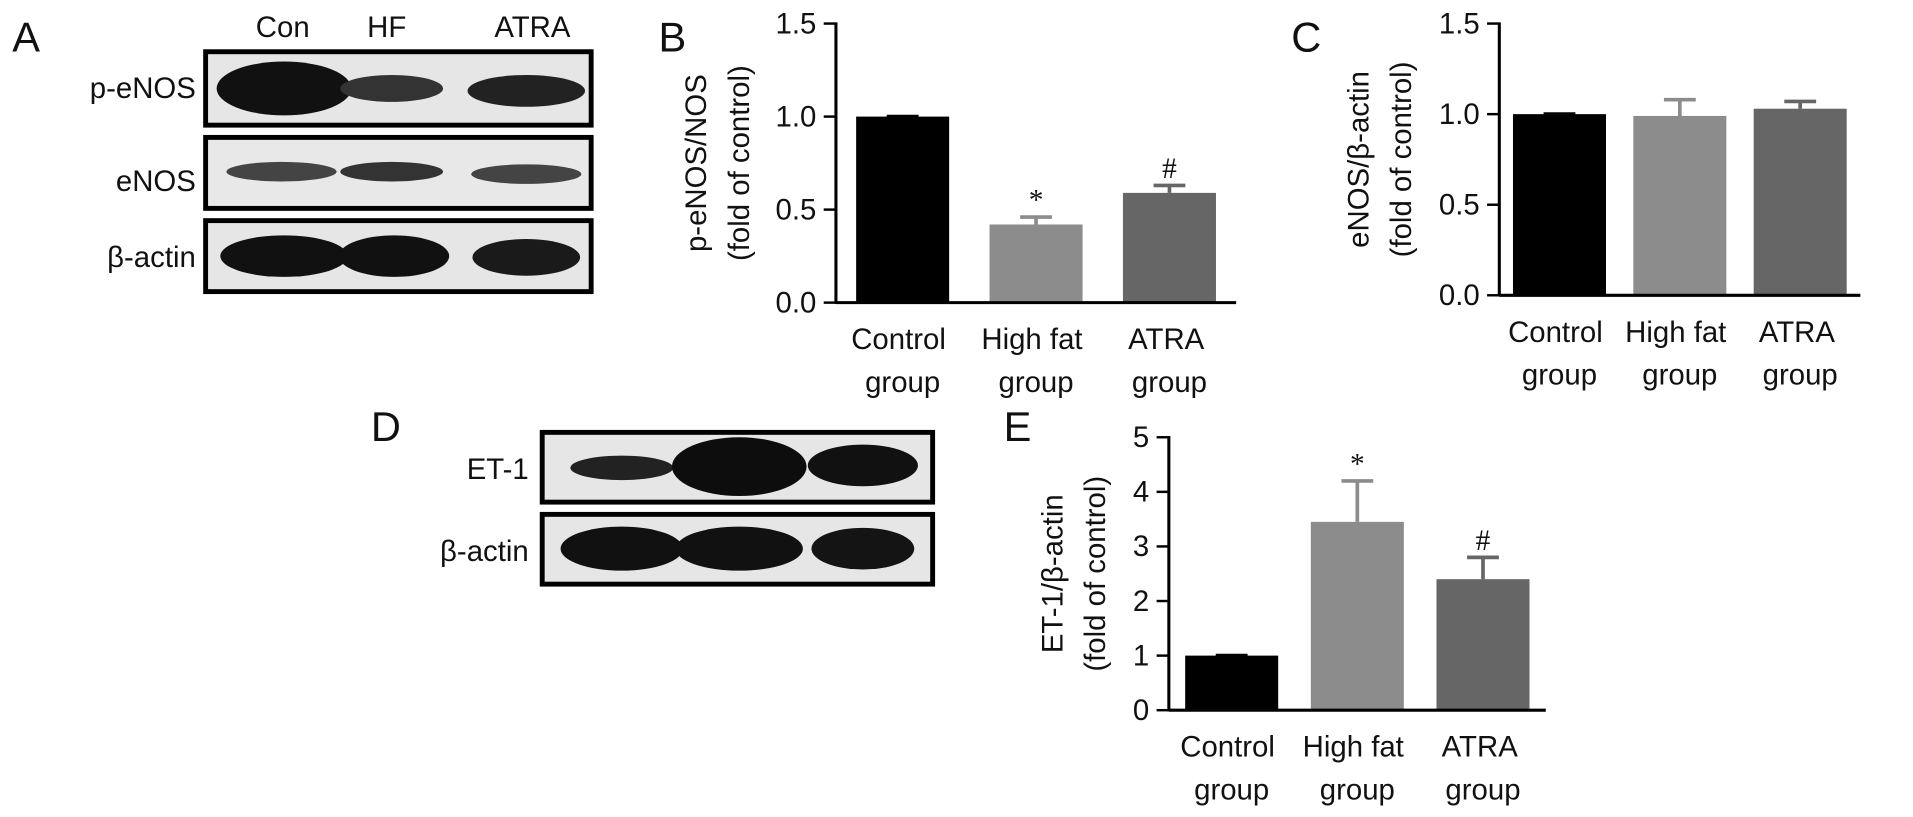 The width and height of the screenshot is (1913, 817). Describe the element at coordinates (1141, 601) in the screenshot. I see `y-tick-label: 2` at that location.